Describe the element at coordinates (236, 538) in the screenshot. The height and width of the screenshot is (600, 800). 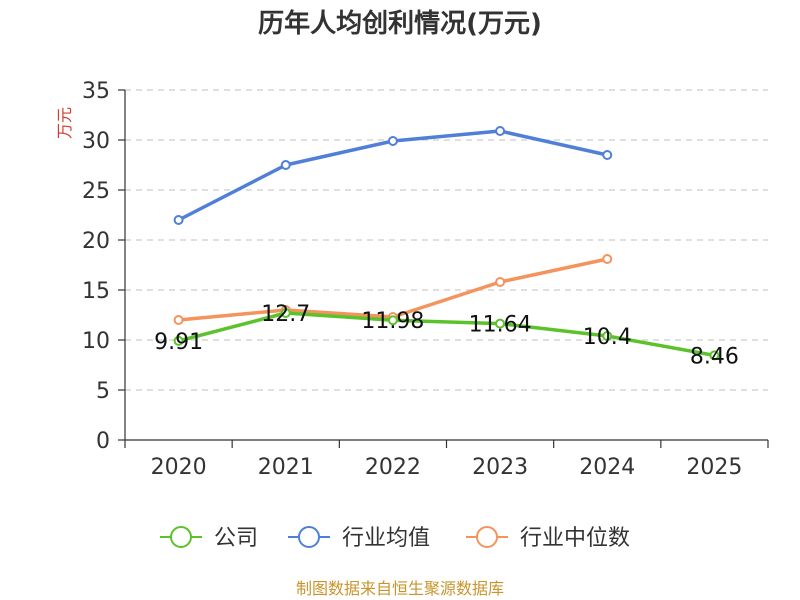
I see `legend-label: 公司` at that location.